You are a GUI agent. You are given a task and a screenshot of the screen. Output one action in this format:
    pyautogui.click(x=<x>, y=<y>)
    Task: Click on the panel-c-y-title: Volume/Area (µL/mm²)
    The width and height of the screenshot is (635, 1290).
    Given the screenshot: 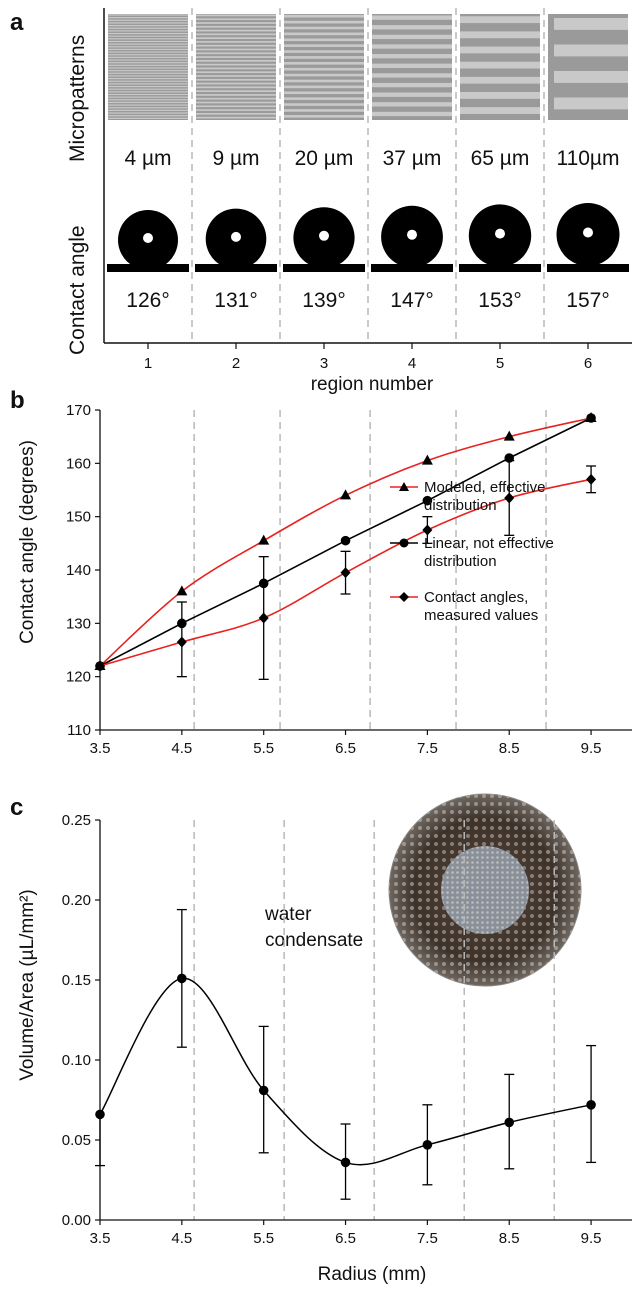 What is the action you would take?
    pyautogui.click(x=27, y=985)
    